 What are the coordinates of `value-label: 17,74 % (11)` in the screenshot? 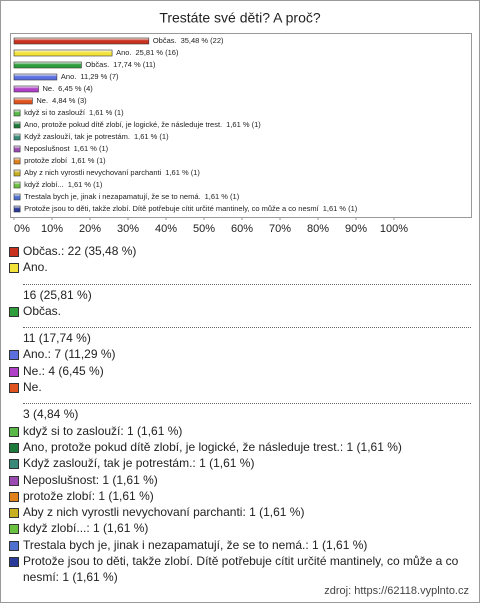 It's located at (134, 64).